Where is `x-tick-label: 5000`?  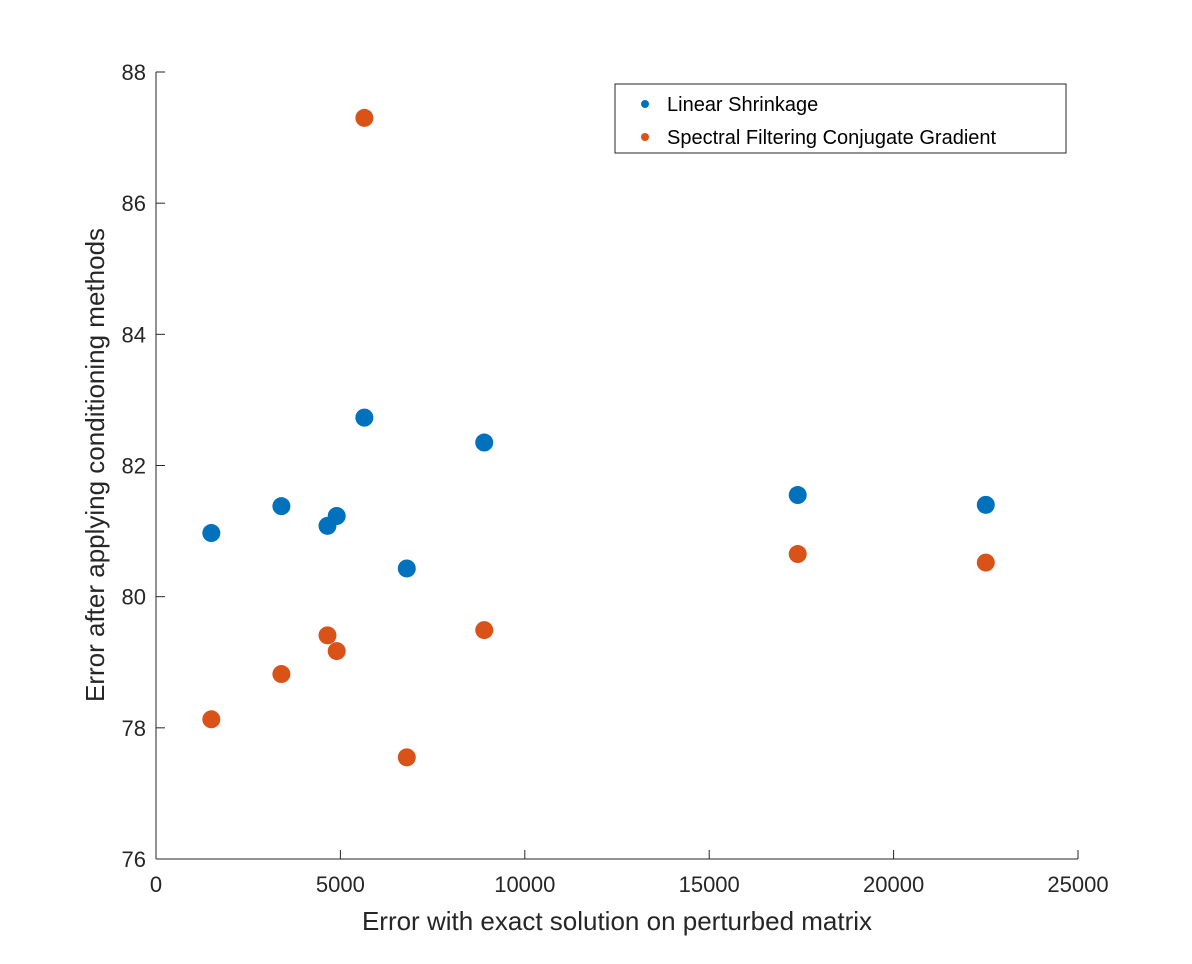 x-tick-label: 5000 is located at coordinates (340, 884).